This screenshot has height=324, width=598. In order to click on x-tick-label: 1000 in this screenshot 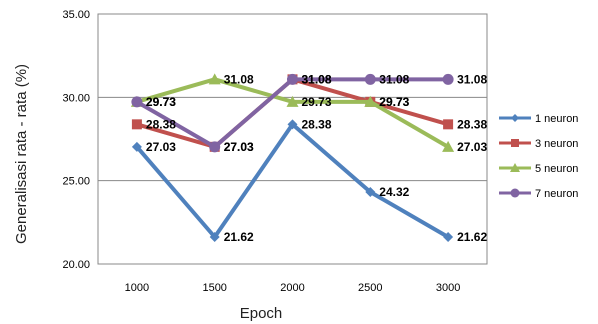, I will do `click(137, 288)`.